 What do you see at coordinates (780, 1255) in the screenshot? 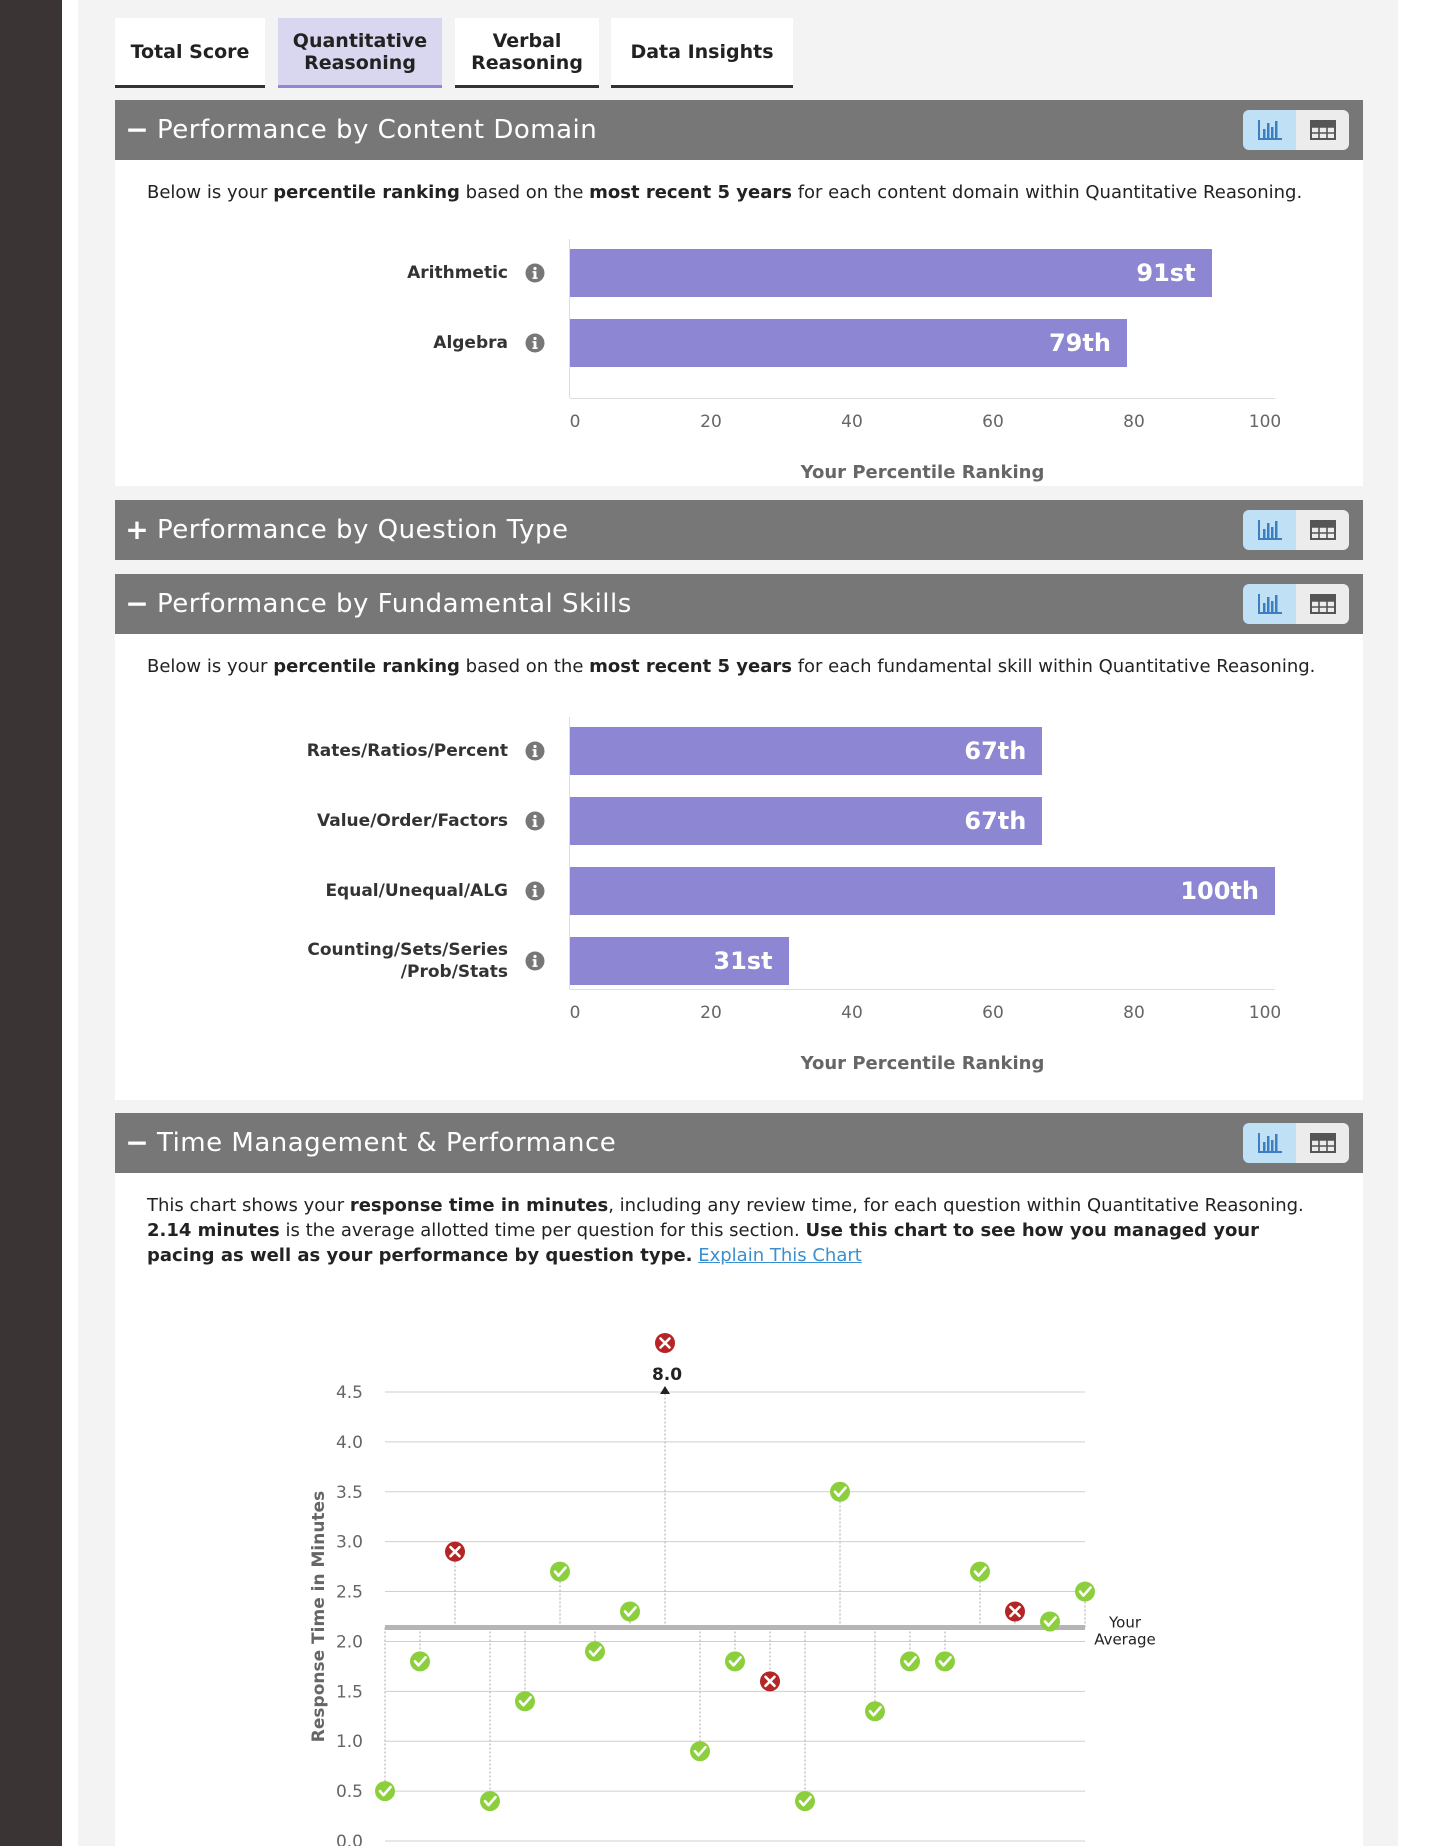
I see `explain-chart-link: Explain This Chart` at bounding box center [780, 1255].